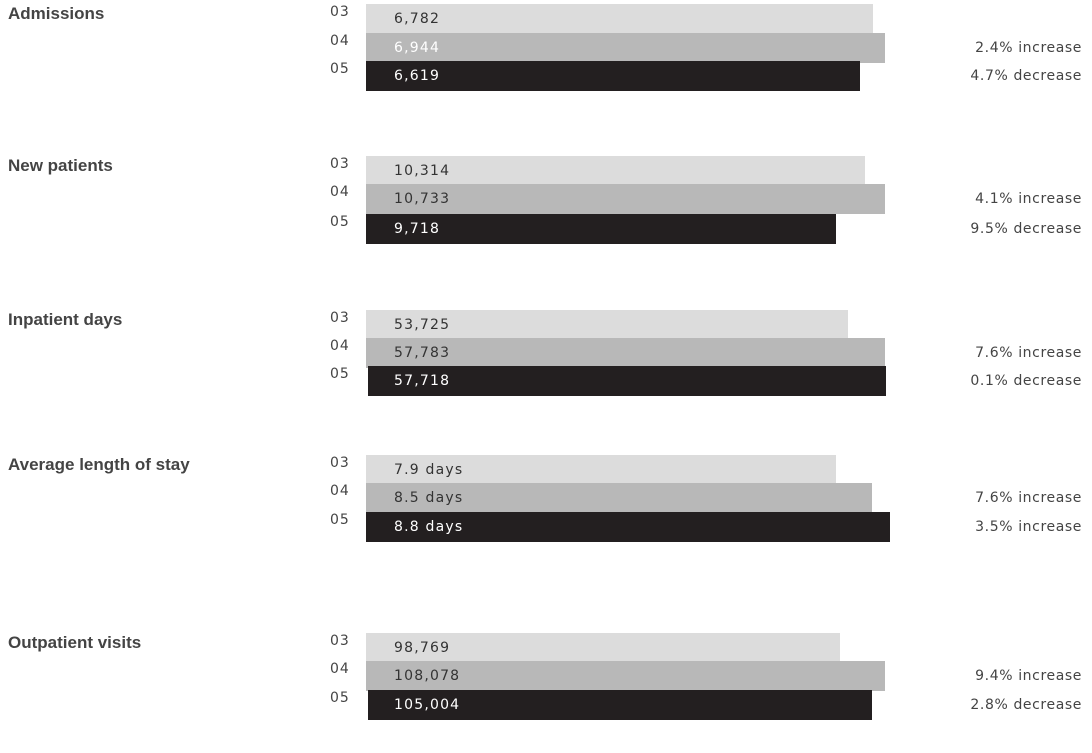  Describe the element at coordinates (1026, 705) in the screenshot. I see `change-label: 2.8% decrease` at that location.